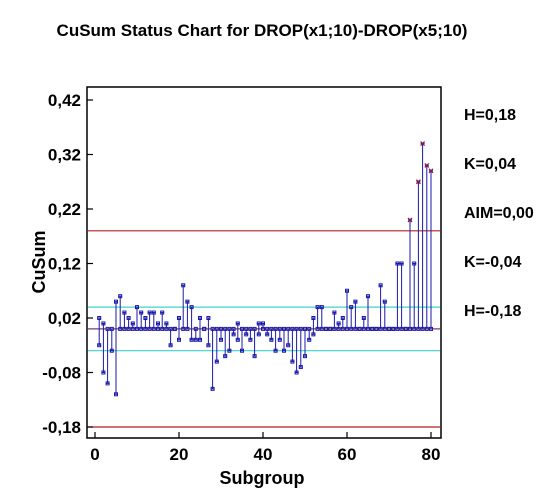  Describe the element at coordinates (263, 454) in the screenshot. I see `x-tick-label: 40` at that location.